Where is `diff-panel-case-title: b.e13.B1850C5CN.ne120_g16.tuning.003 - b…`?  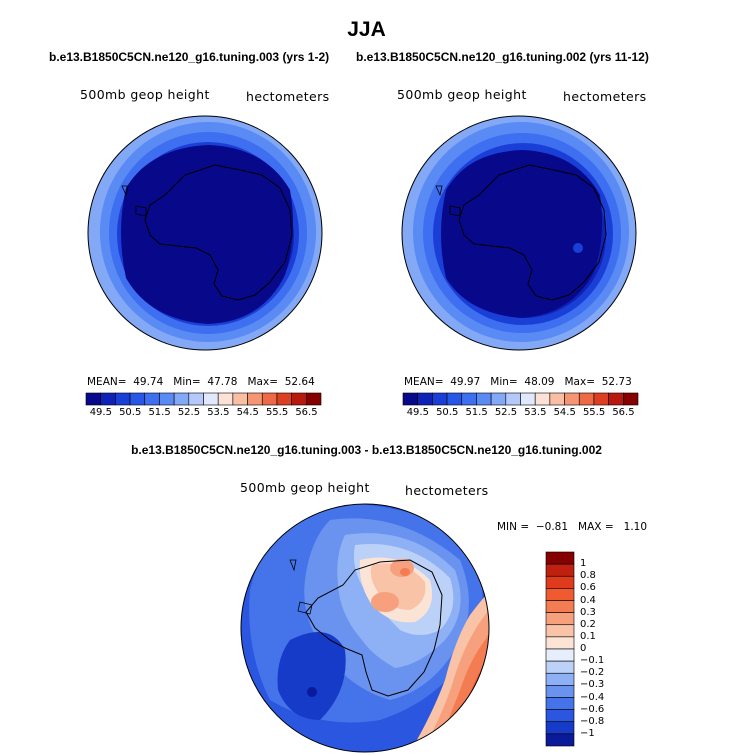
diff-panel-case-title: b.e13.B1850C5CN.ne120_g16.tuning.003 - b… is located at coordinates (366, 450).